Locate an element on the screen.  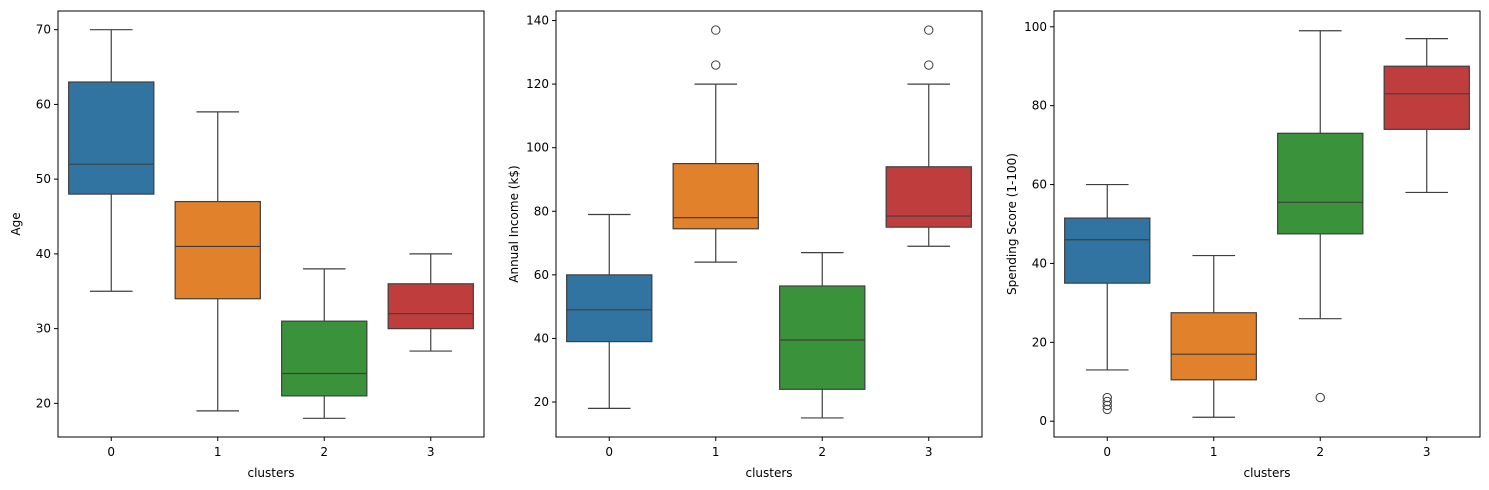
y-tick-label: 120 is located at coordinates (537, 84).